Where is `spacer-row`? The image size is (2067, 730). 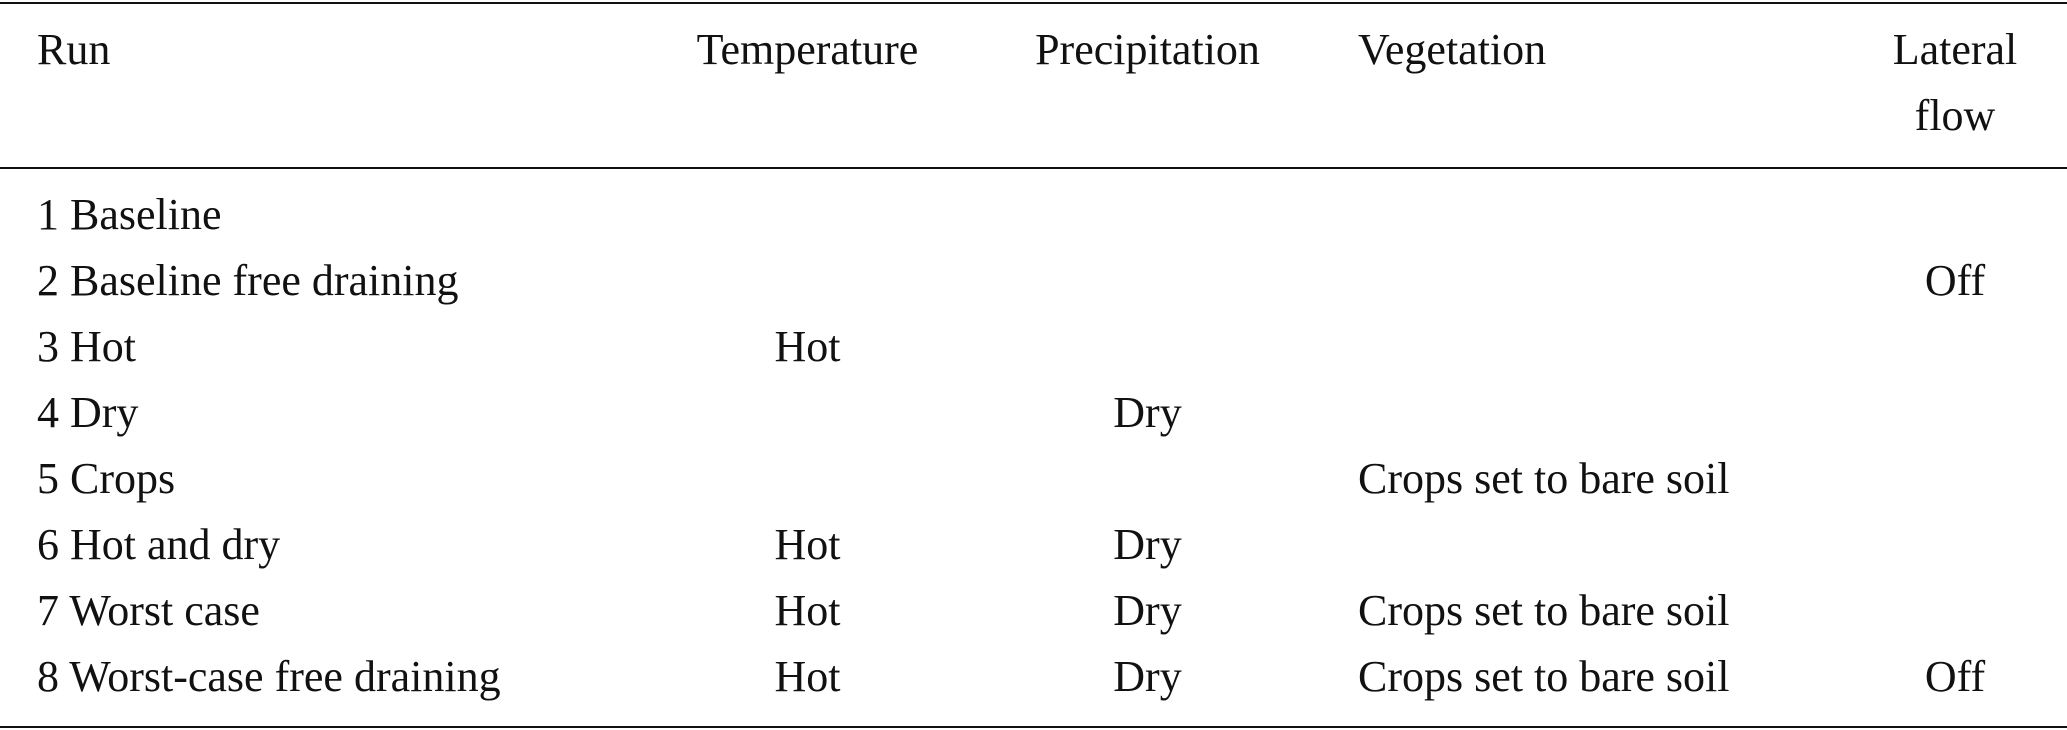
spacer-row is located at coordinates (1015, 174).